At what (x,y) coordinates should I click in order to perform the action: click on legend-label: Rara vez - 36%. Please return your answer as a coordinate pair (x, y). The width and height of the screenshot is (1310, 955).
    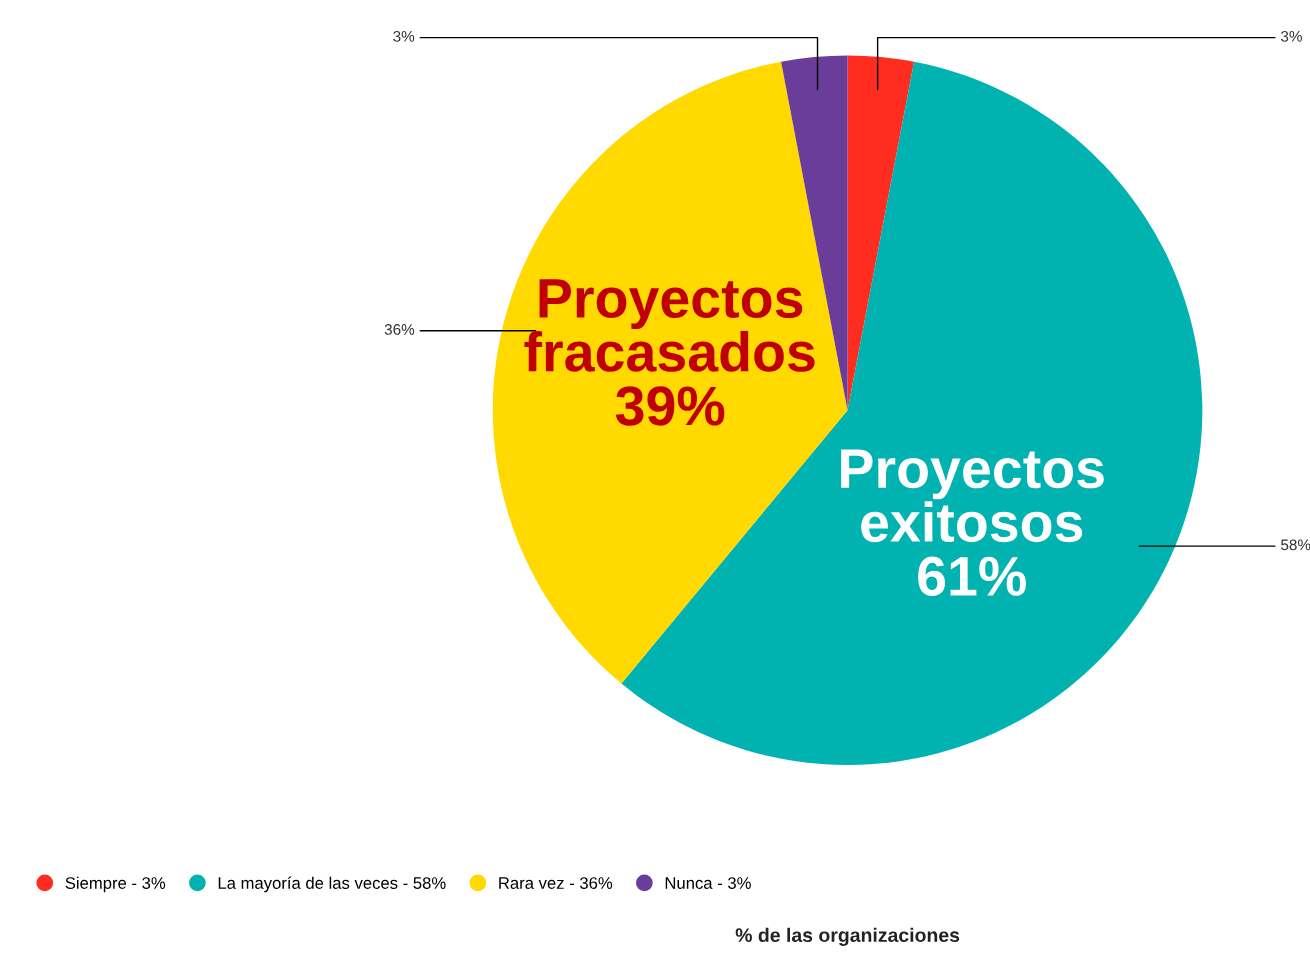
    Looking at the image, I should click on (556, 883).